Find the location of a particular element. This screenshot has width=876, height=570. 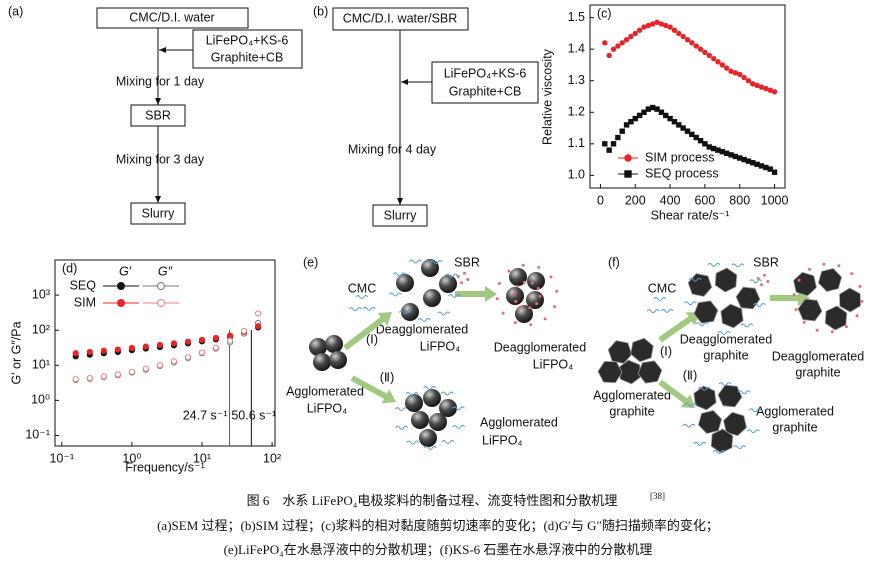

state-label: Deagglomerated is located at coordinates (540, 347).